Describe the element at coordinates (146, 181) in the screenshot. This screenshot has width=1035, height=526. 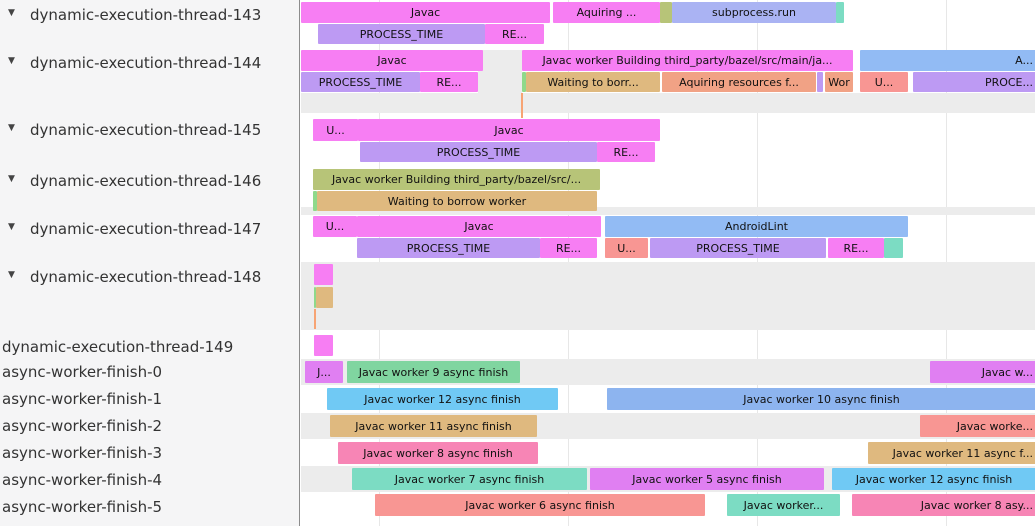
I see `track-name-text: dynamic-execution-thread-146` at that location.